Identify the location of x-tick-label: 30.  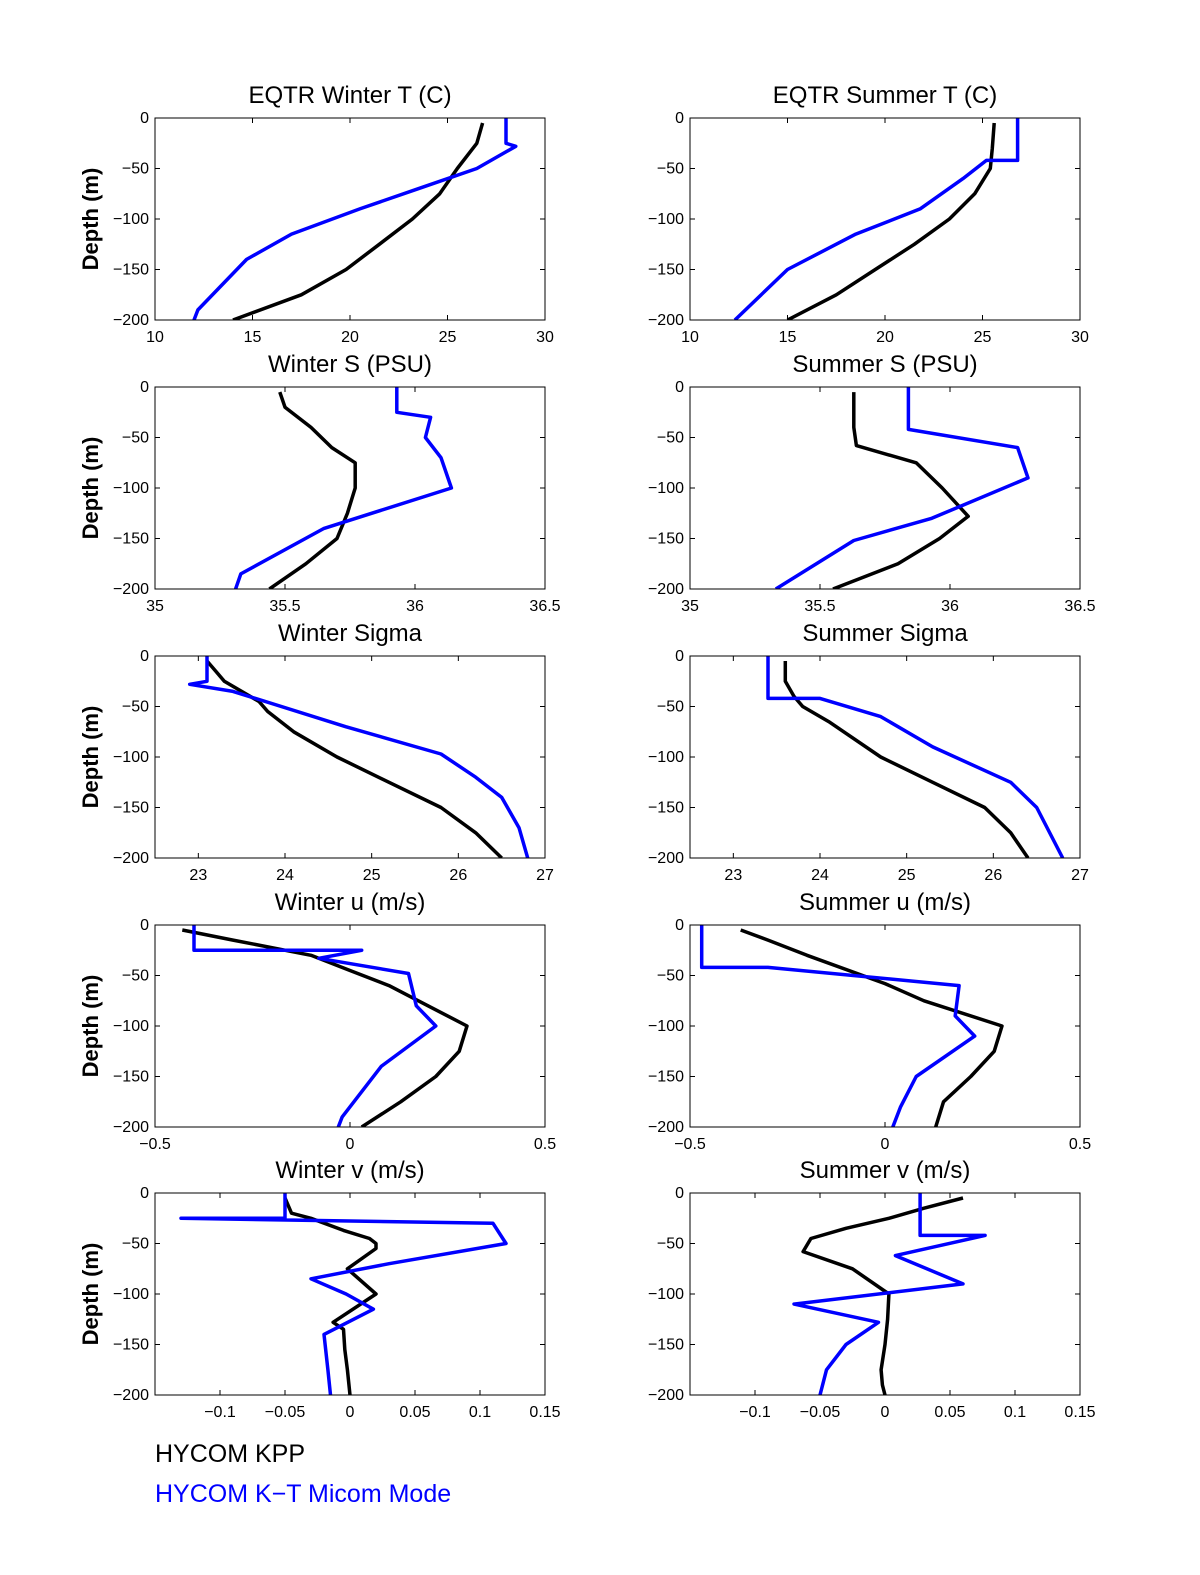
(545, 337).